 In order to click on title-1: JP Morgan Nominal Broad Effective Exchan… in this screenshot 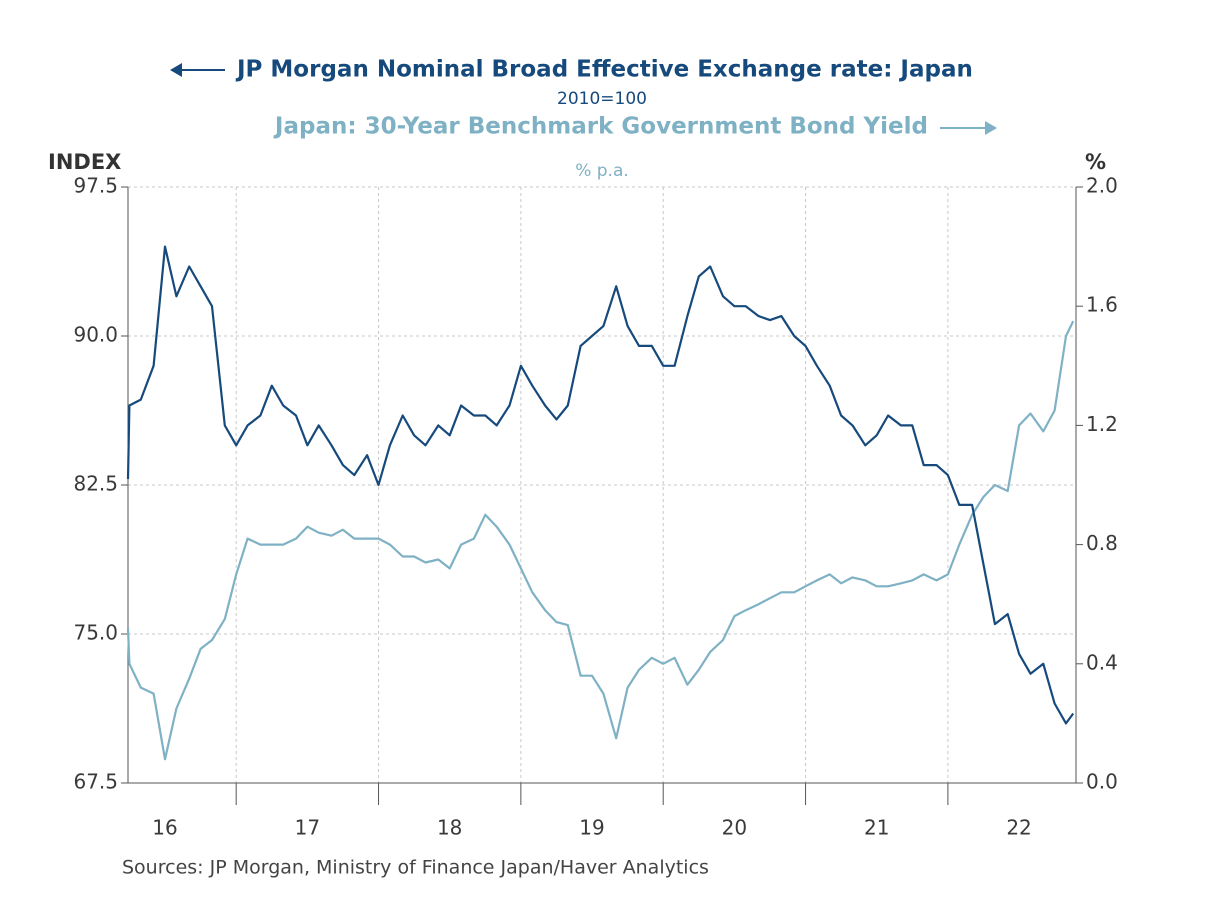, I will do `click(571, 70)`.